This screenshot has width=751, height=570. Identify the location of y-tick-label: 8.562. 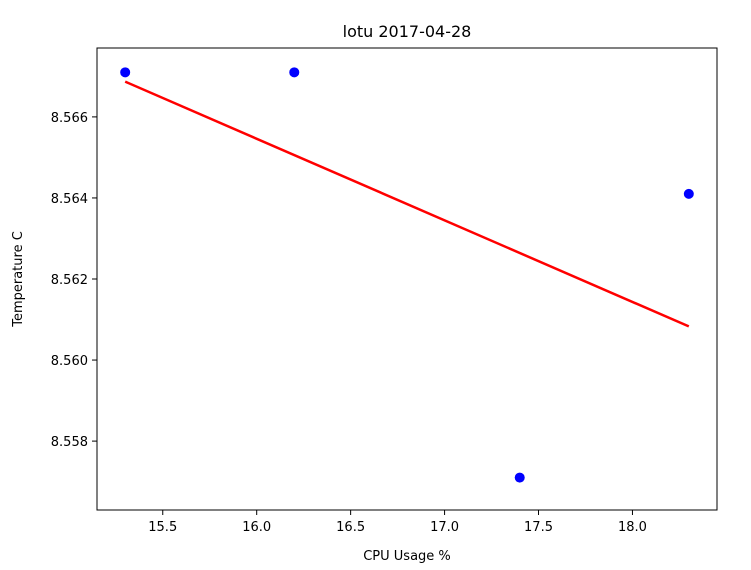
(69, 280).